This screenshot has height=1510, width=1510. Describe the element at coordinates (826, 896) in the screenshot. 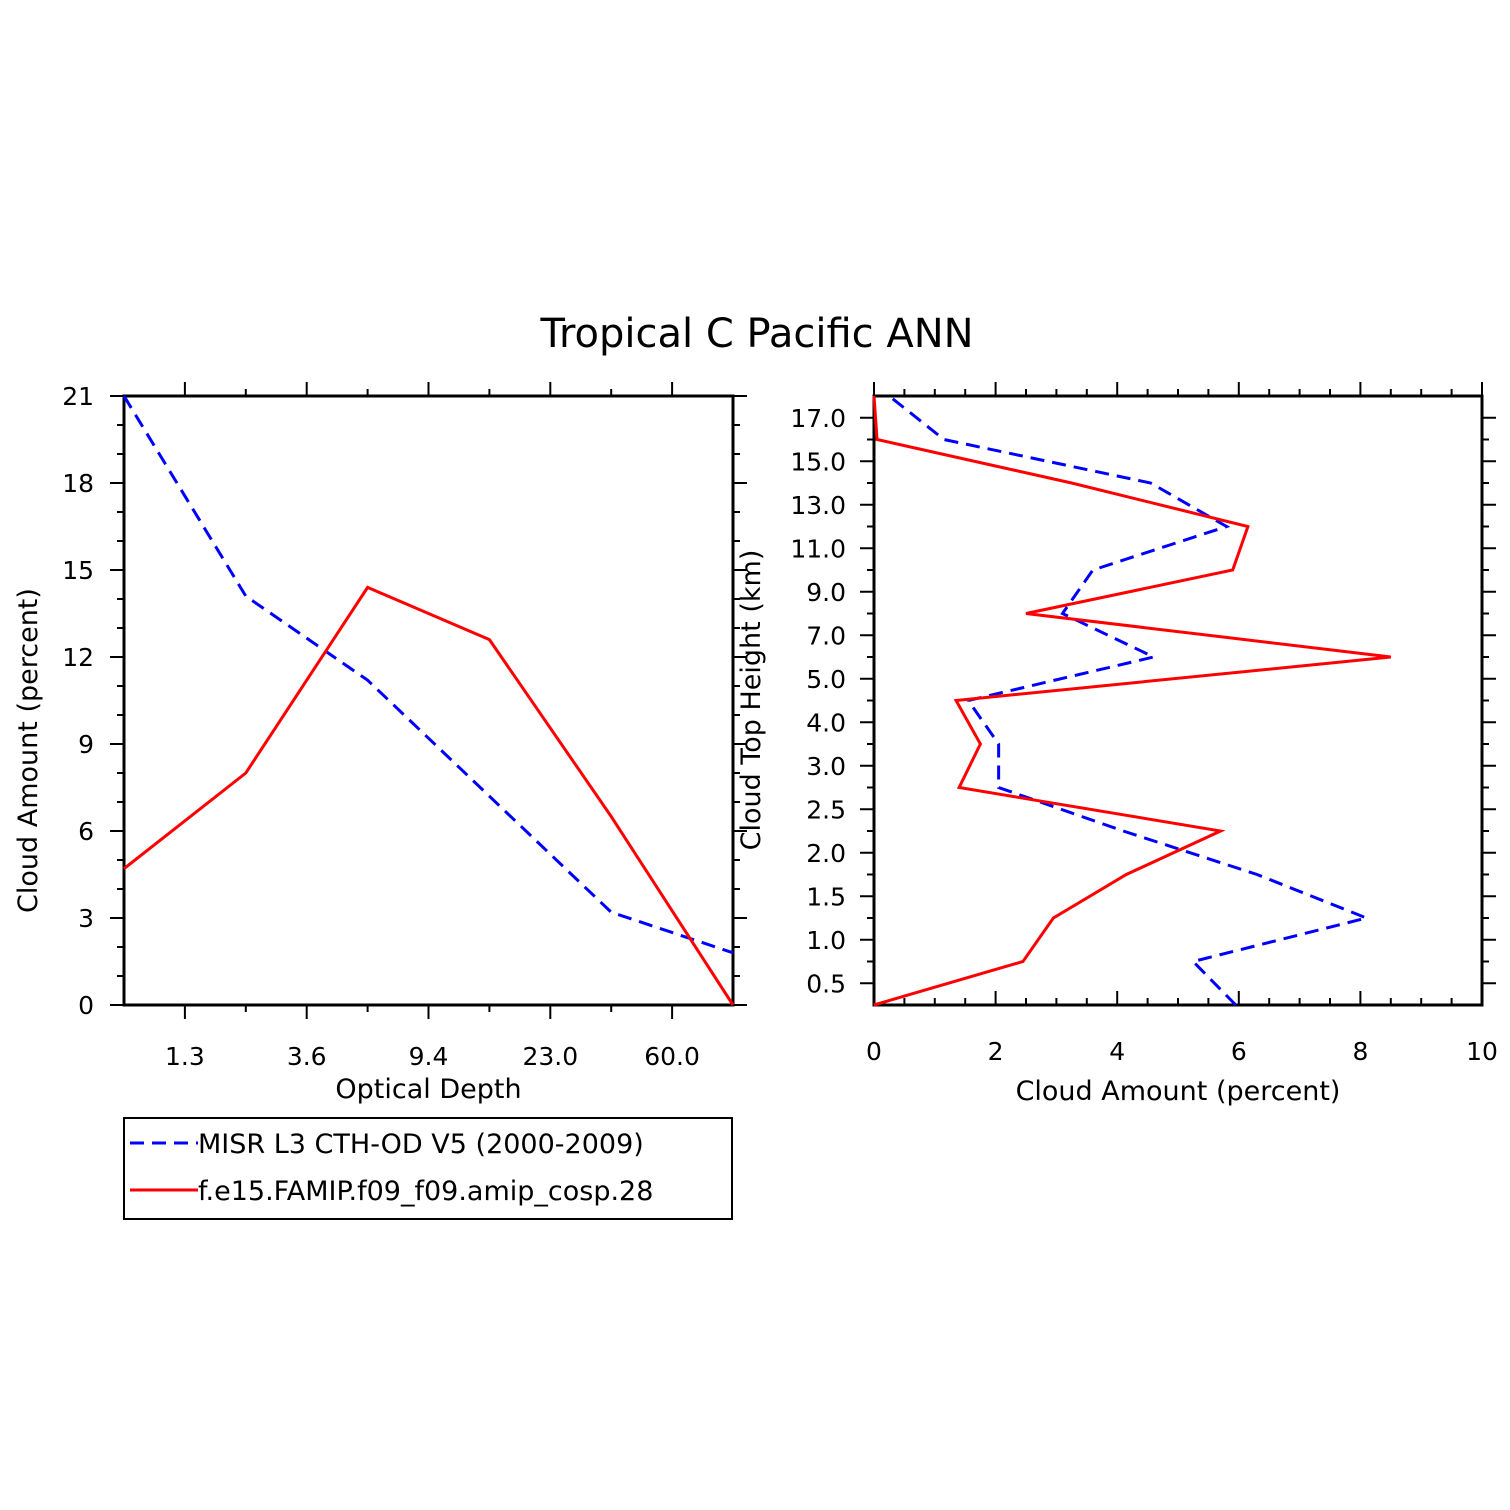

I see `right-y-tick-label: 1.5` at that location.